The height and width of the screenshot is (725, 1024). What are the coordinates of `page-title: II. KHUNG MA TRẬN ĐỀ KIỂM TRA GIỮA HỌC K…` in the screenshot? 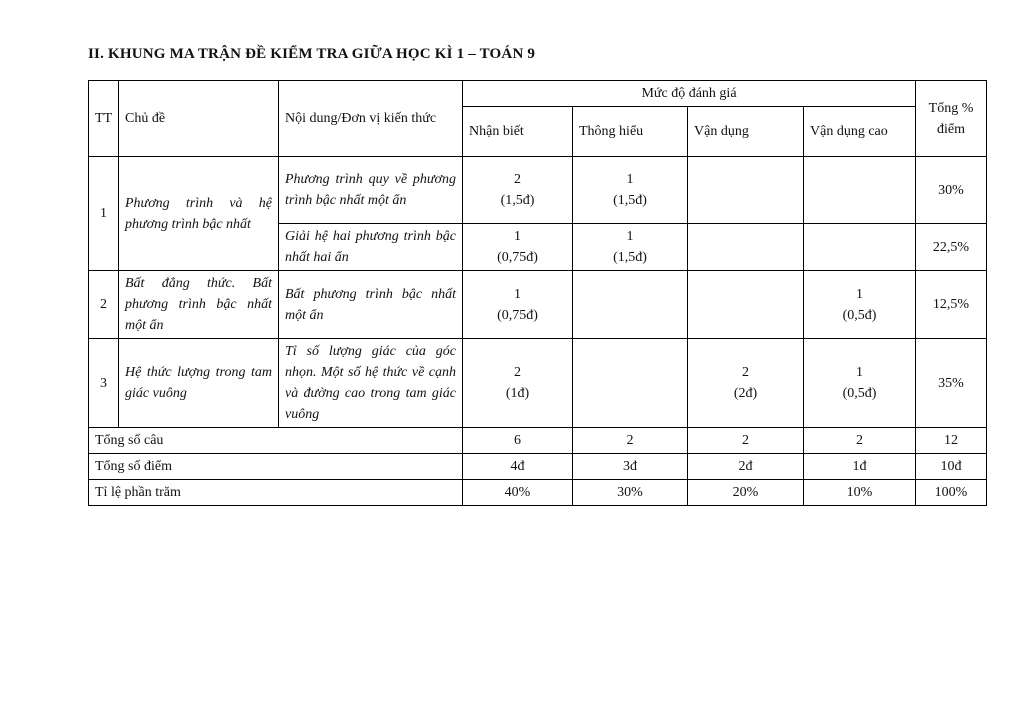 It's located at (312, 54).